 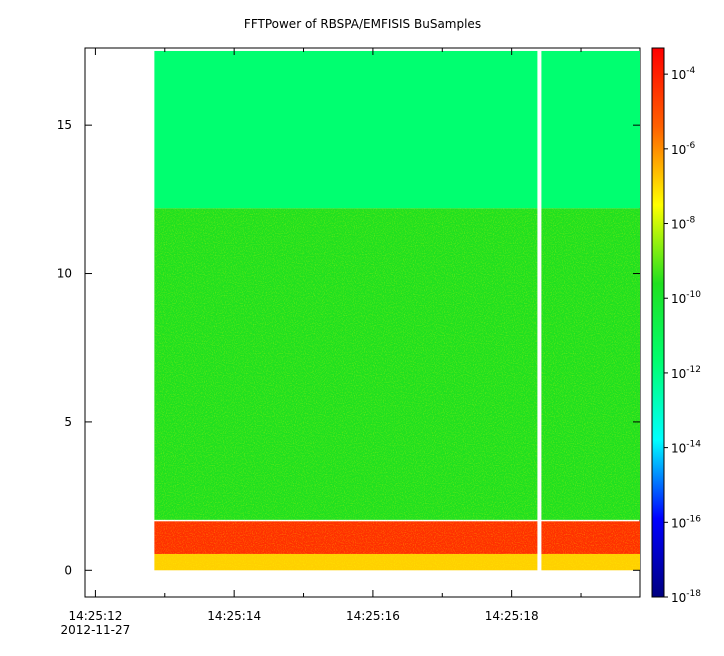 I want to click on colorbar-tick-label: 10⁻⁴, so click(x=683, y=74).